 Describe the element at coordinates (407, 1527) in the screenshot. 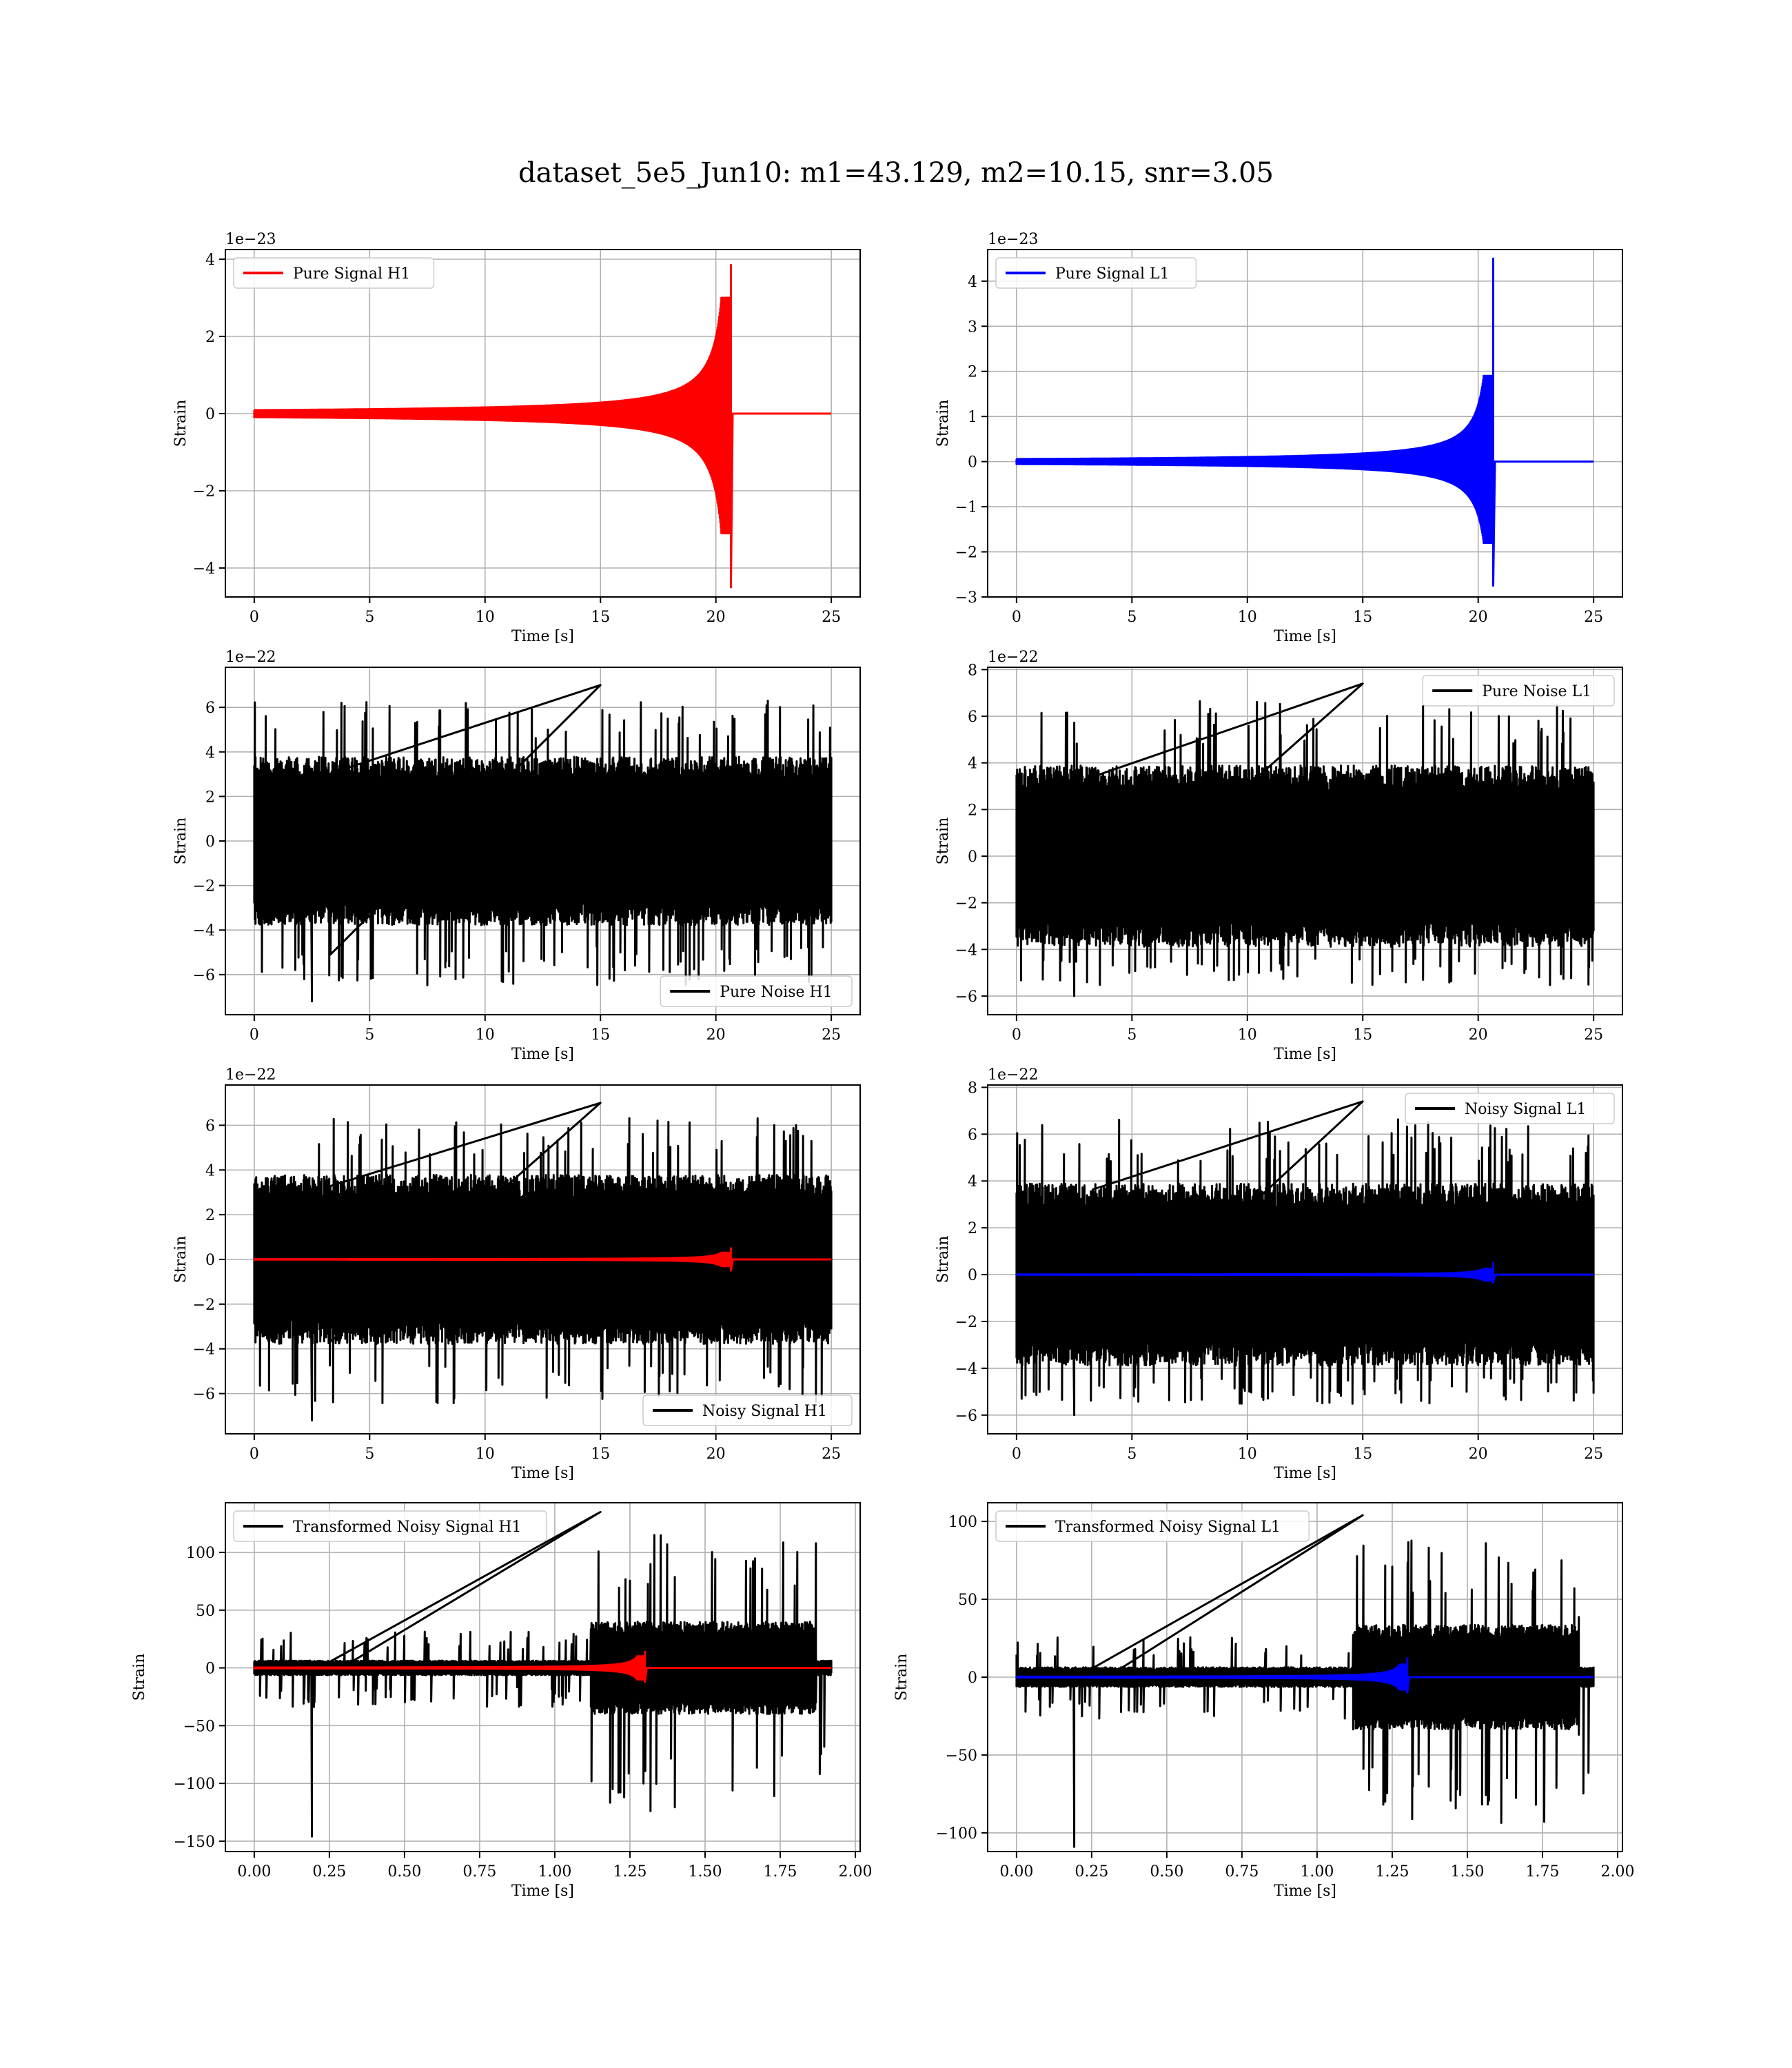

I see `legend-label: Transformed Noisy Signal H1` at that location.